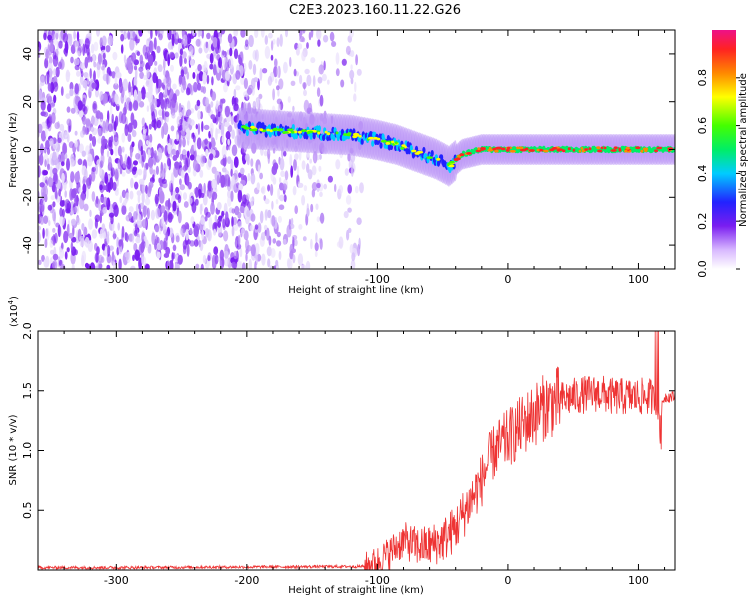 This screenshot has height=600, width=750. Describe the element at coordinates (356, 590) in the screenshot. I see `snr-x-axis-label: Height of straight line (km)` at that location.